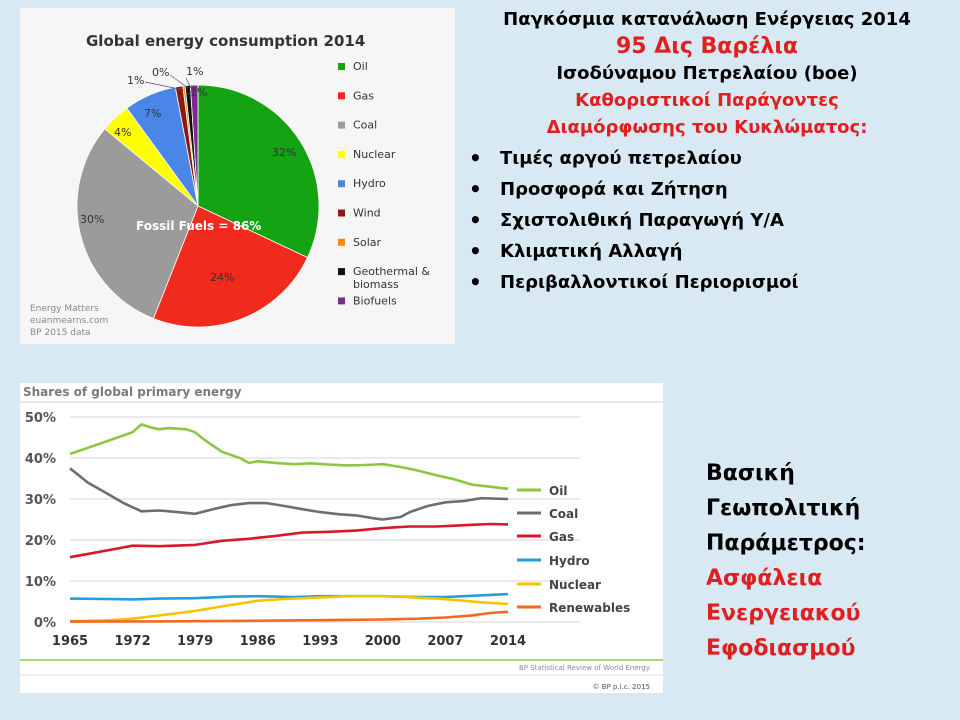 The image size is (960, 720). What do you see at coordinates (375, 300) in the screenshot?
I see `legend-label: Biofuels` at bounding box center [375, 300].